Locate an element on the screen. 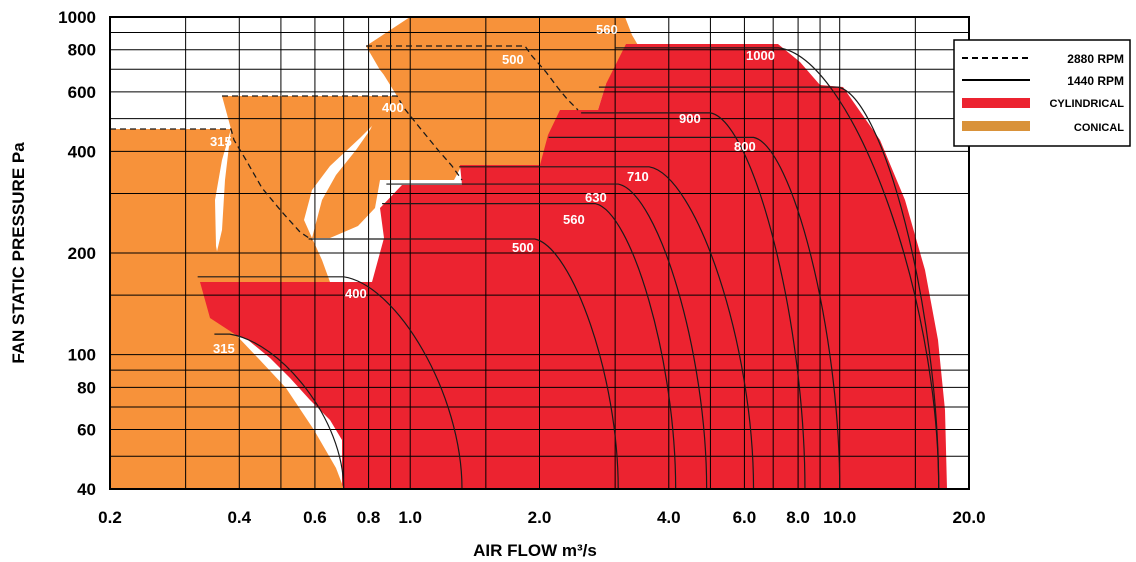 The height and width of the screenshot is (562, 1136). cylindrical-label-900: 900 is located at coordinates (690, 118).